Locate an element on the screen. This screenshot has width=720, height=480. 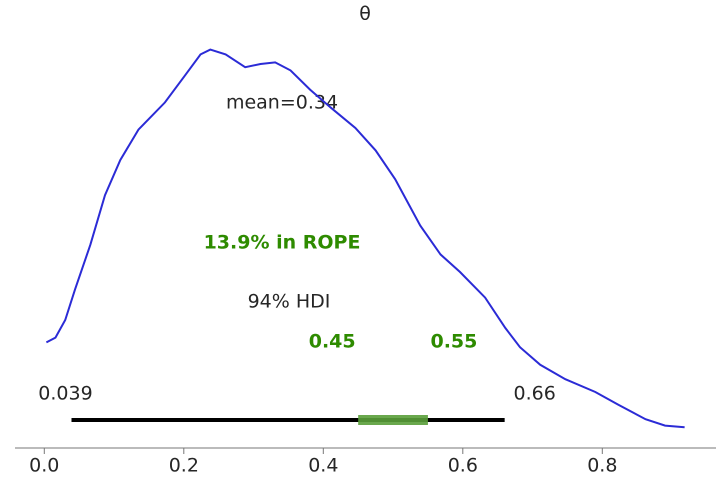
rope-bar is located at coordinates (393, 420).